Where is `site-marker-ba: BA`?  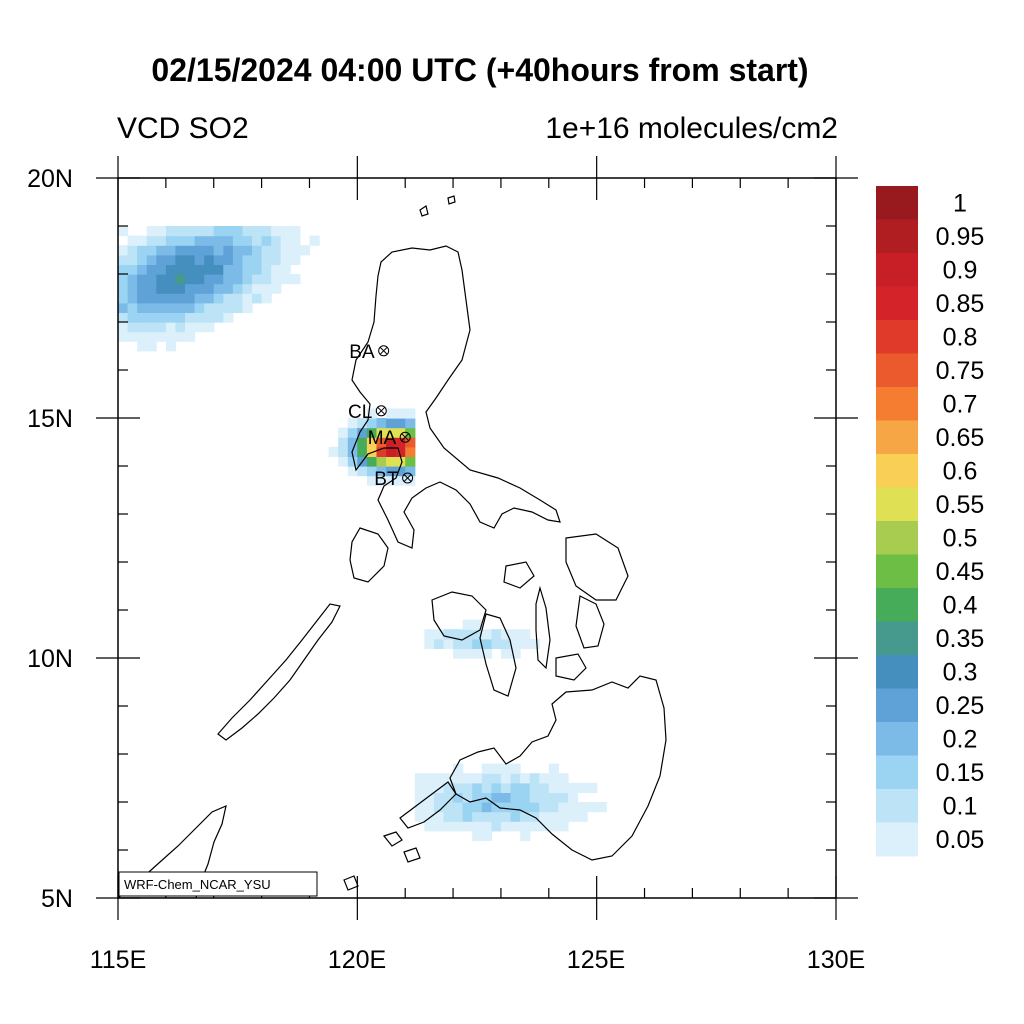 site-marker-ba: BA is located at coordinates (369, 352).